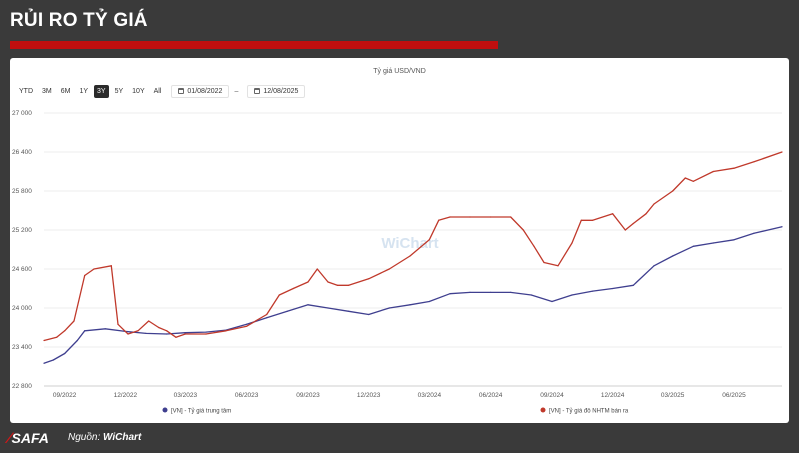  What do you see at coordinates (276, 91) in the screenshot?
I see `date-to-field: 12/08/2025` at bounding box center [276, 91].